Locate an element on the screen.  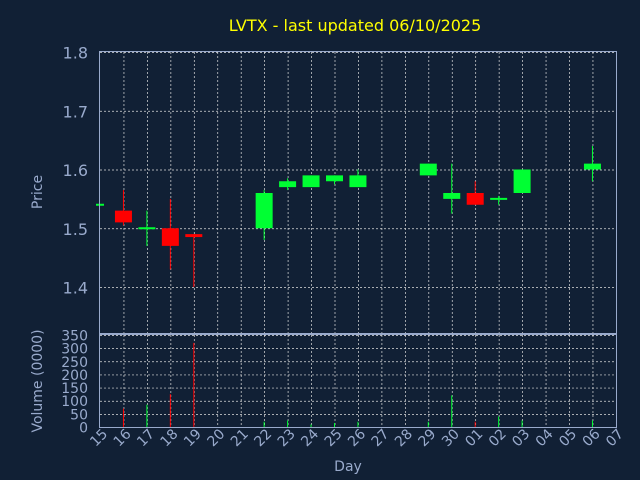
x-tick-label: 30 is located at coordinates (451, 438).